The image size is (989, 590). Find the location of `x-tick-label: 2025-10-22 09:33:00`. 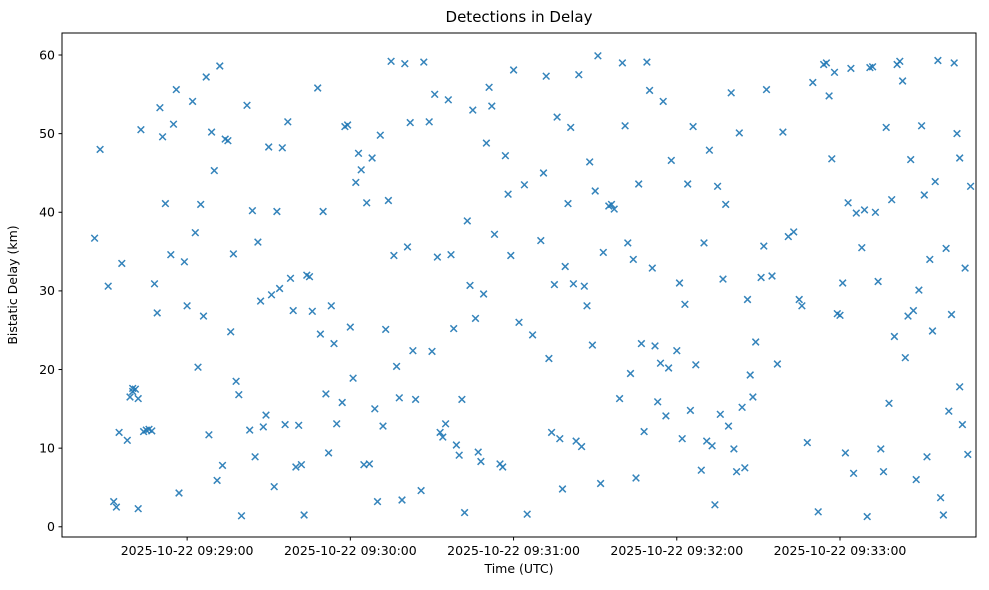

x-tick-label: 2025-10-22 09:33:00 is located at coordinates (840, 550).